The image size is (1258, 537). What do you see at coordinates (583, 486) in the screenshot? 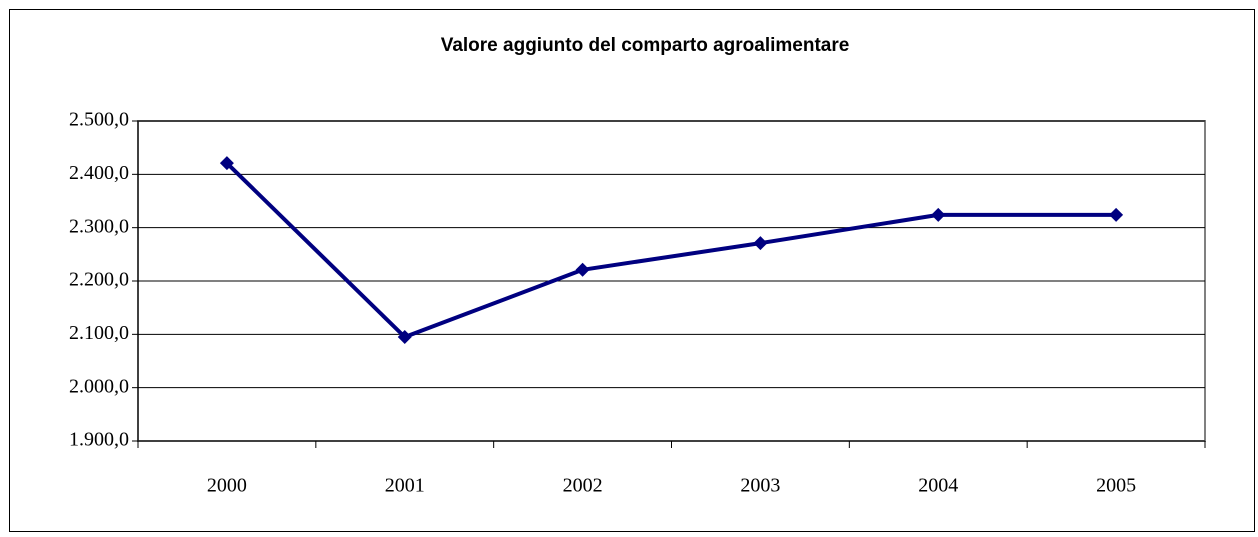
I see `x-tick-label: 2002` at bounding box center [583, 486].